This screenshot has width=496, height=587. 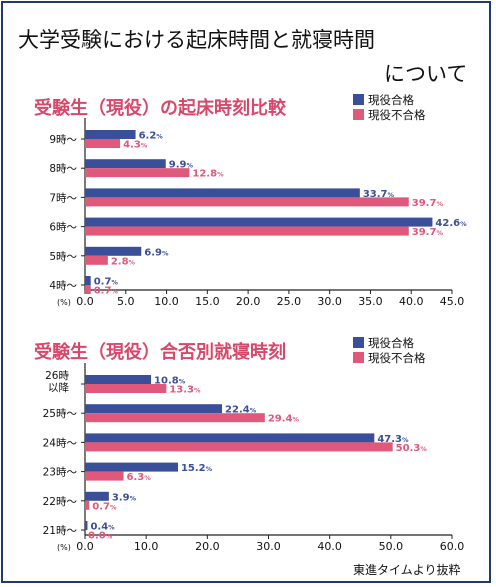 What do you see at coordinates (160, 352) in the screenshot?
I see `sleep-chart-title: 受験生（現役）合否別就寝時刻` at bounding box center [160, 352].